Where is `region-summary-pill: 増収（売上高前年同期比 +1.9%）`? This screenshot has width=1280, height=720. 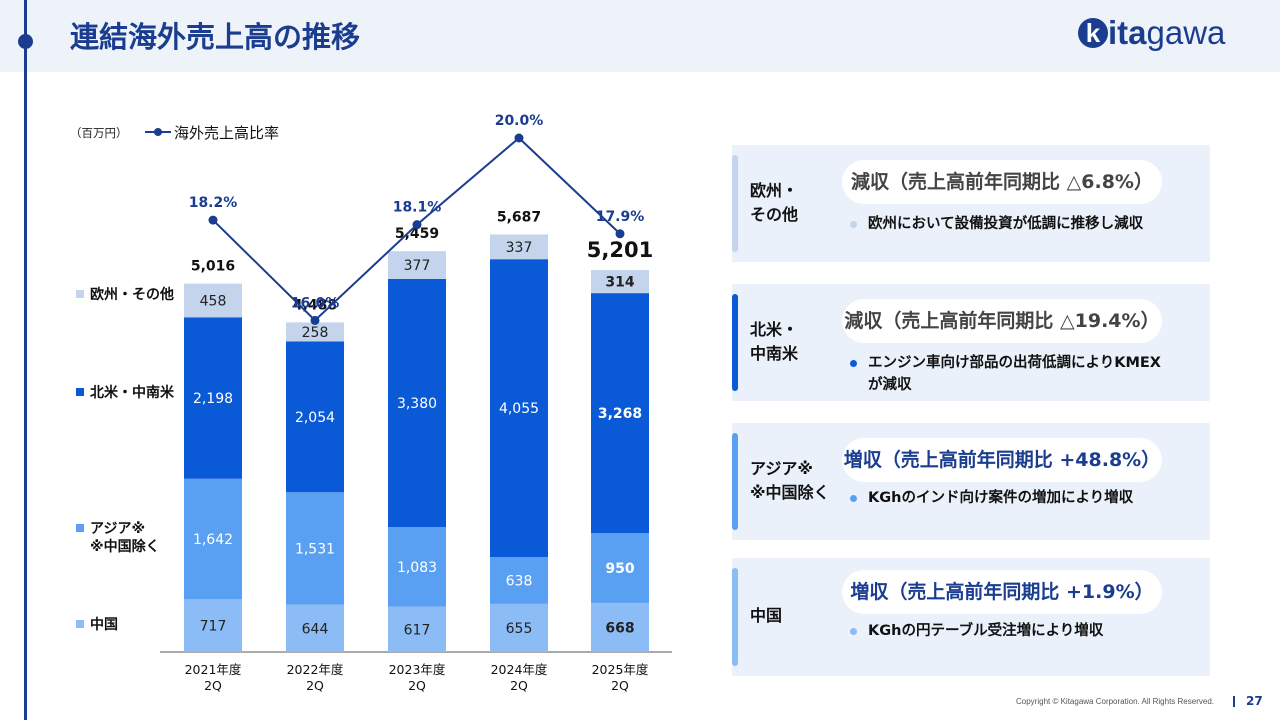 region-summary-pill: 増収（売上高前年同期比 +1.9%） is located at coordinates (1002, 592).